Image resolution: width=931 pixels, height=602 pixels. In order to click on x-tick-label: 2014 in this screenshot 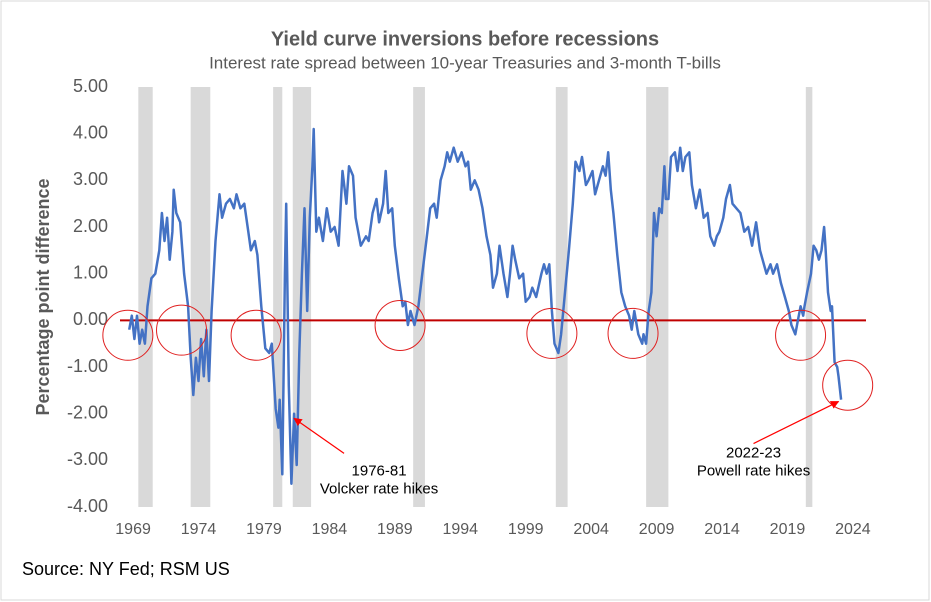, I will do `click(722, 529)`.